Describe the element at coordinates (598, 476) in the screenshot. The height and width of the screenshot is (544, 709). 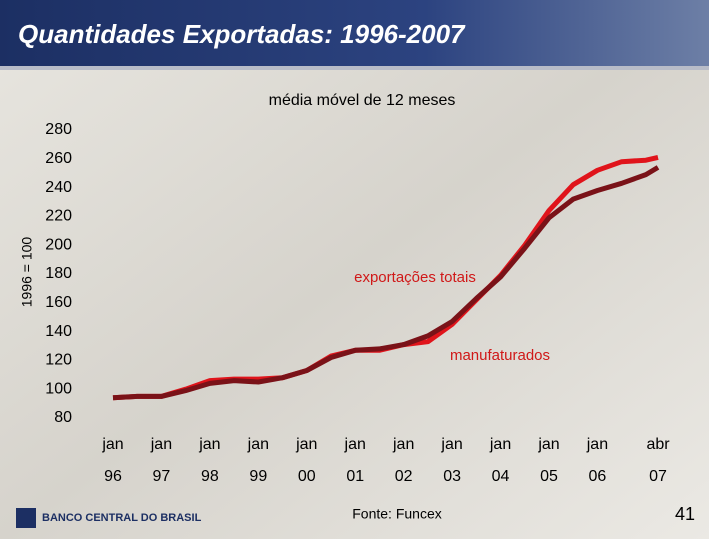
I see `x-tick-label: 06` at that location.